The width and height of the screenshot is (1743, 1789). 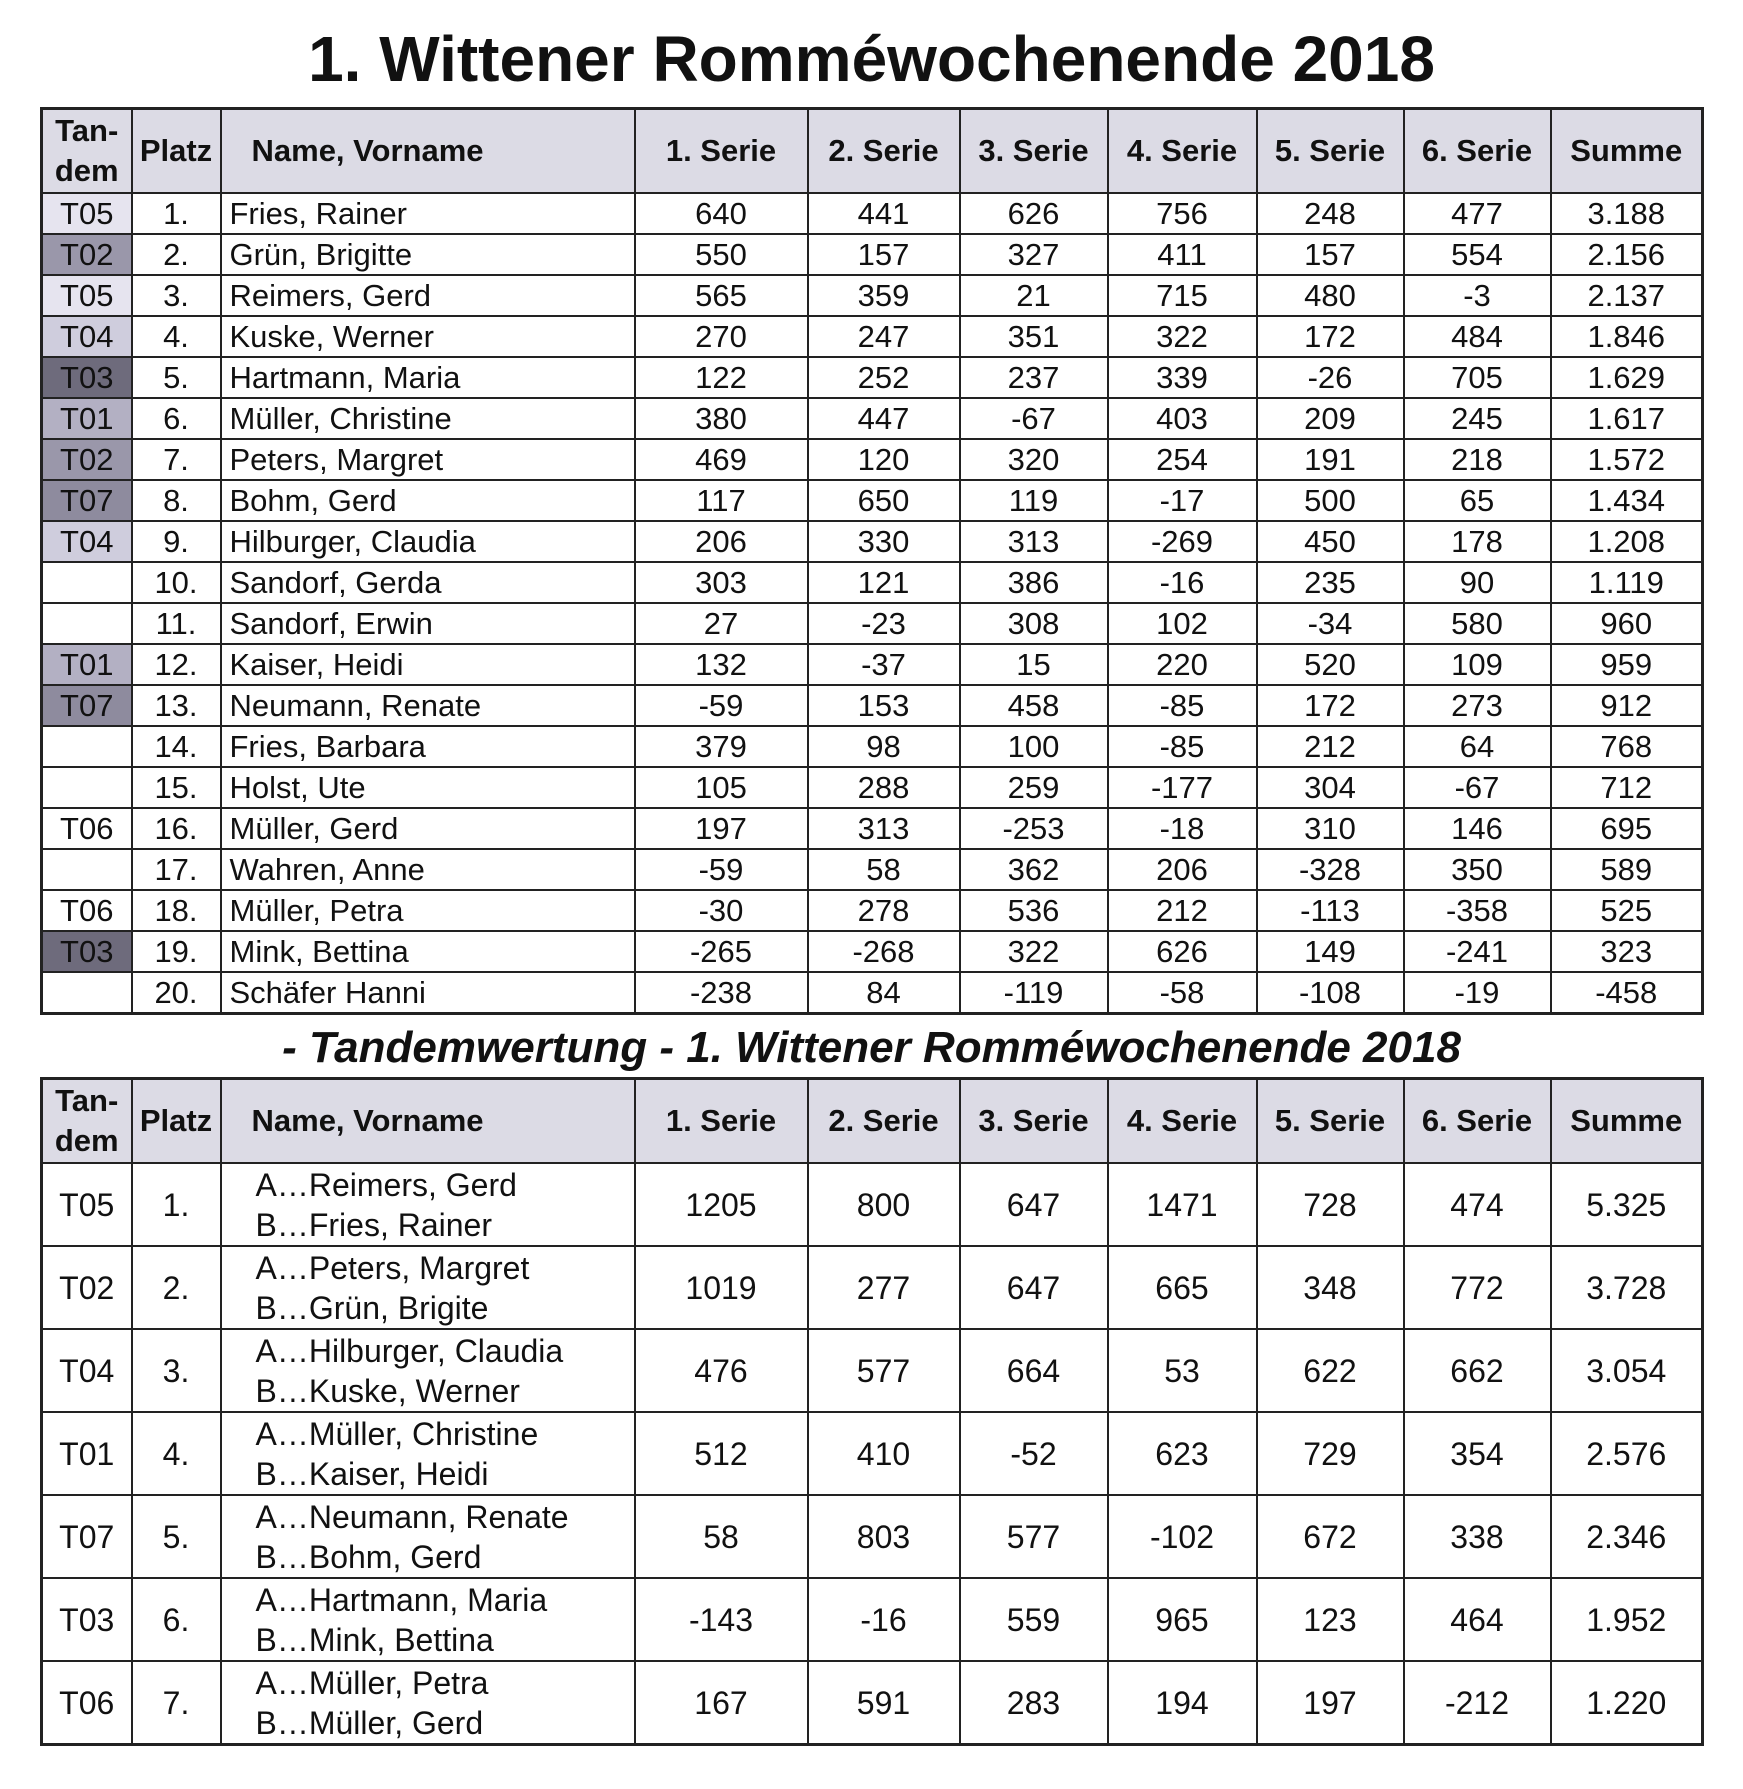 I want to click on sum-cell: 1.617, so click(x=1626, y=418).